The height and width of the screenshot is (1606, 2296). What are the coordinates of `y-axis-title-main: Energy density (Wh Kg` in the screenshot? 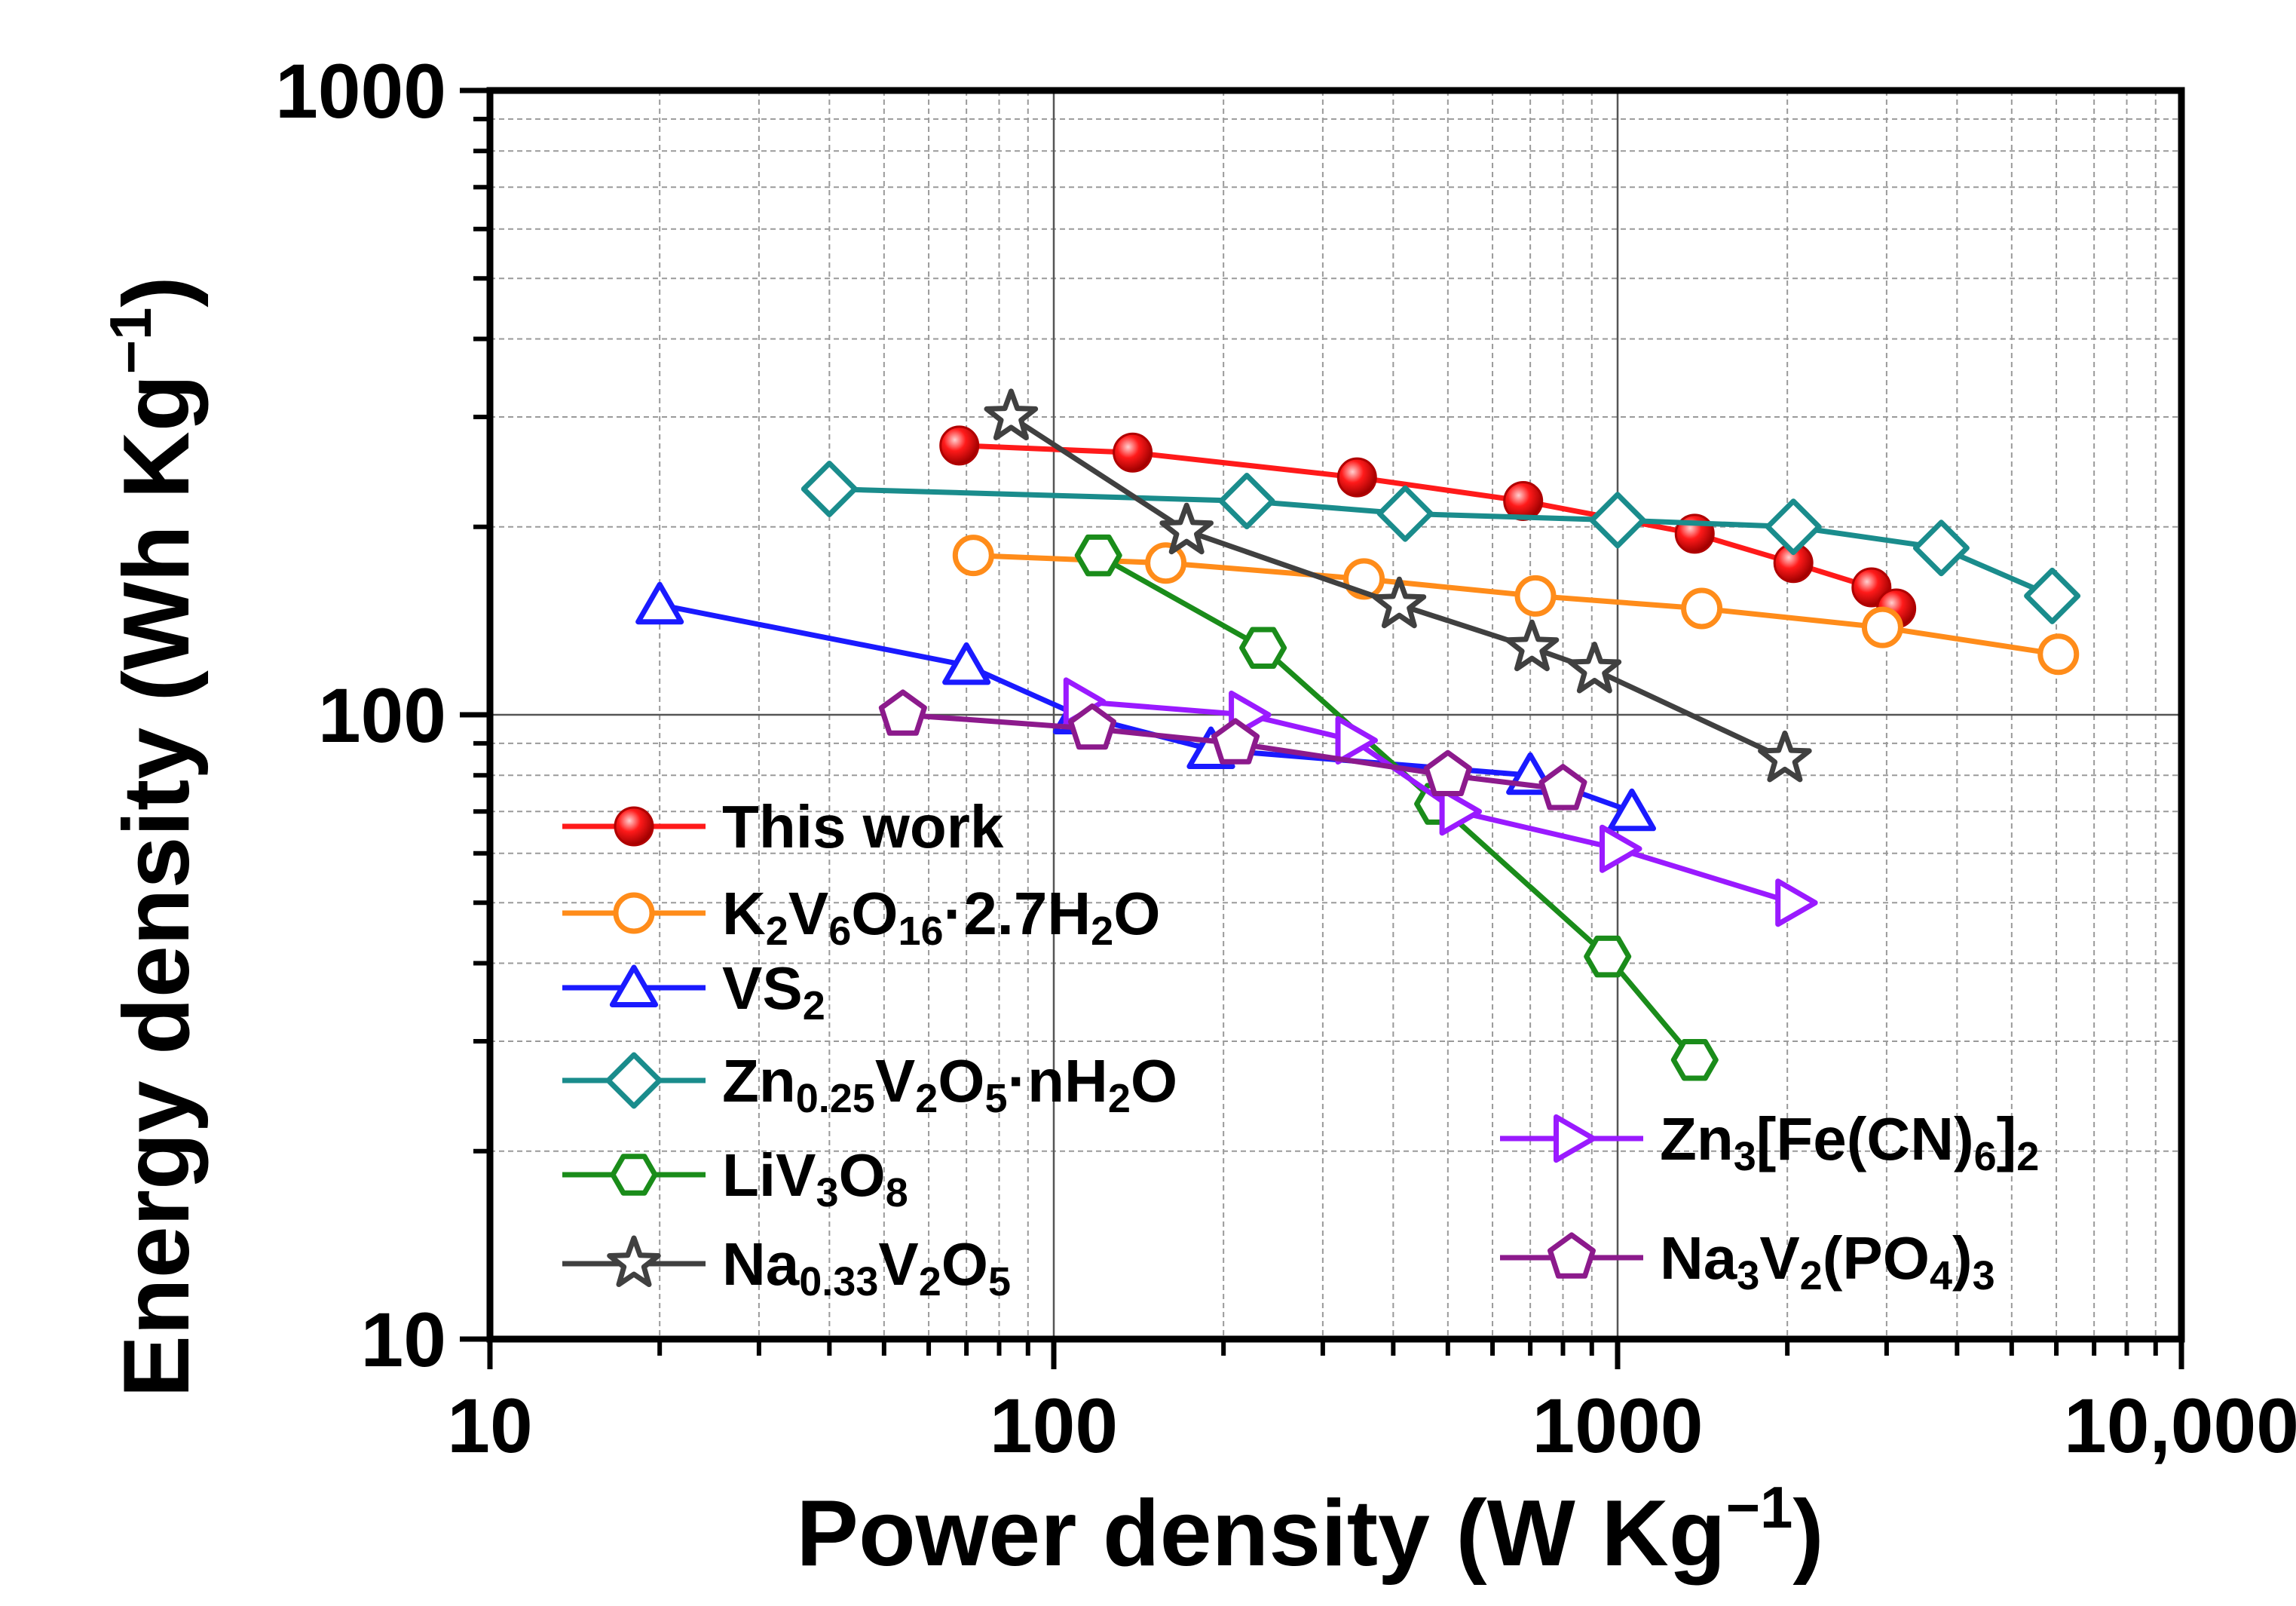 It's located at (157, 886).